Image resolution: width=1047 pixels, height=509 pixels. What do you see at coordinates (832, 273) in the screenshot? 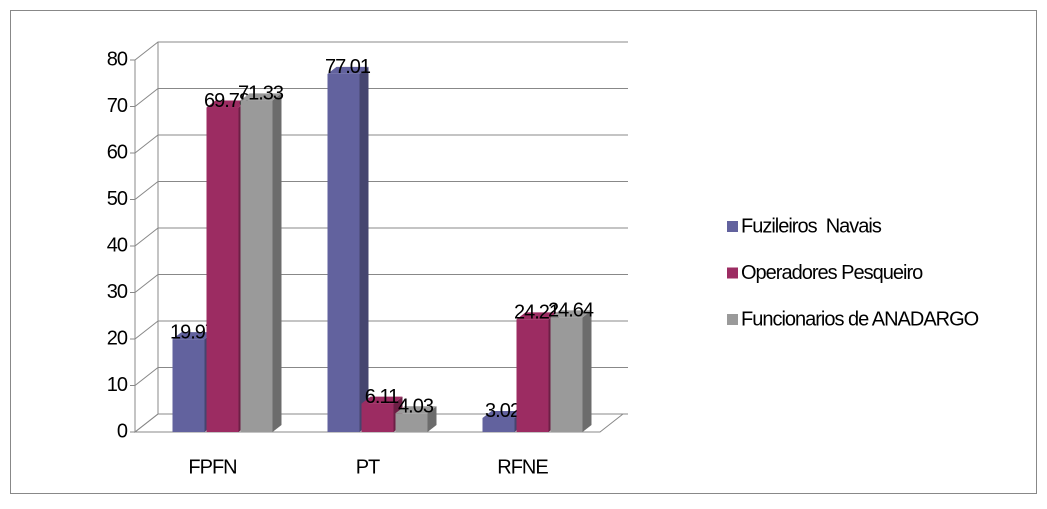
I see `legend-label: Operadores Pesqueiro` at bounding box center [832, 273].